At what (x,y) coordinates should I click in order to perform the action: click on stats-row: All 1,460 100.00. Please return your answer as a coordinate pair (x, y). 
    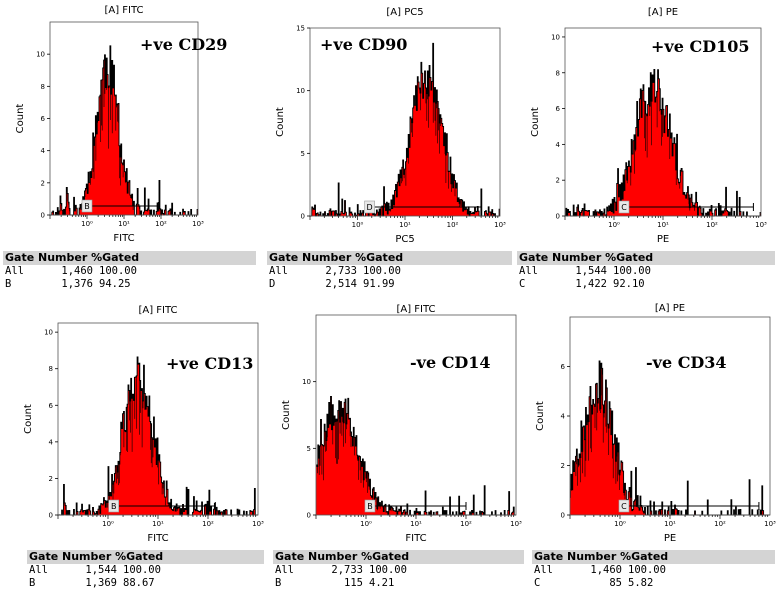
    Looking at the image, I should click on (71, 271).